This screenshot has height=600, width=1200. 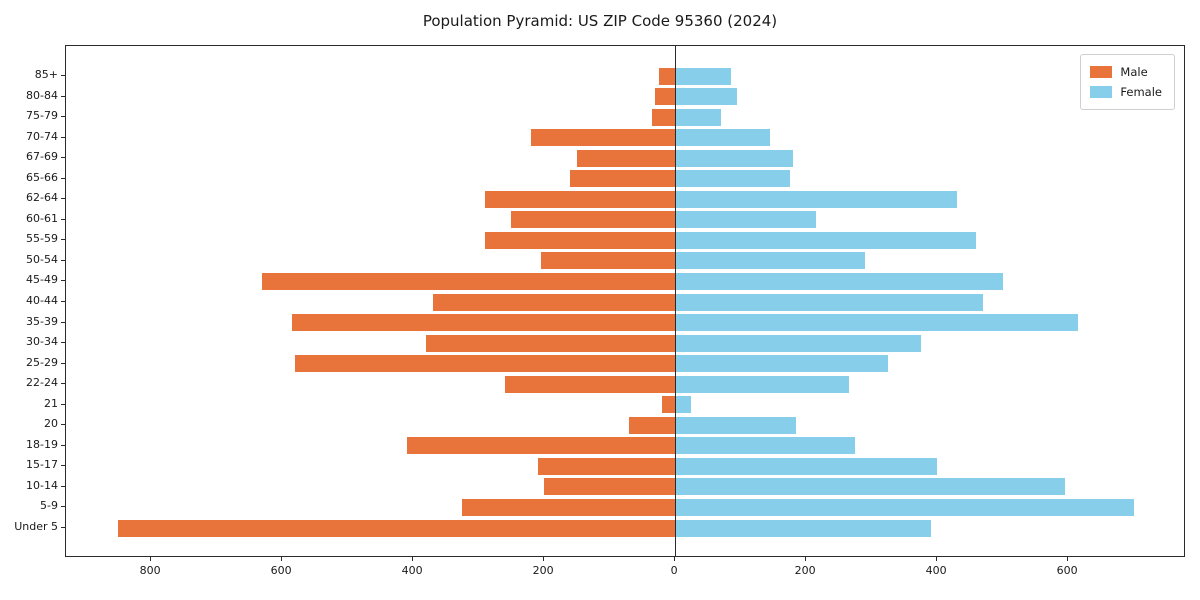 What do you see at coordinates (42, 136) in the screenshot?
I see `y-tick-label: 70-74` at bounding box center [42, 136].